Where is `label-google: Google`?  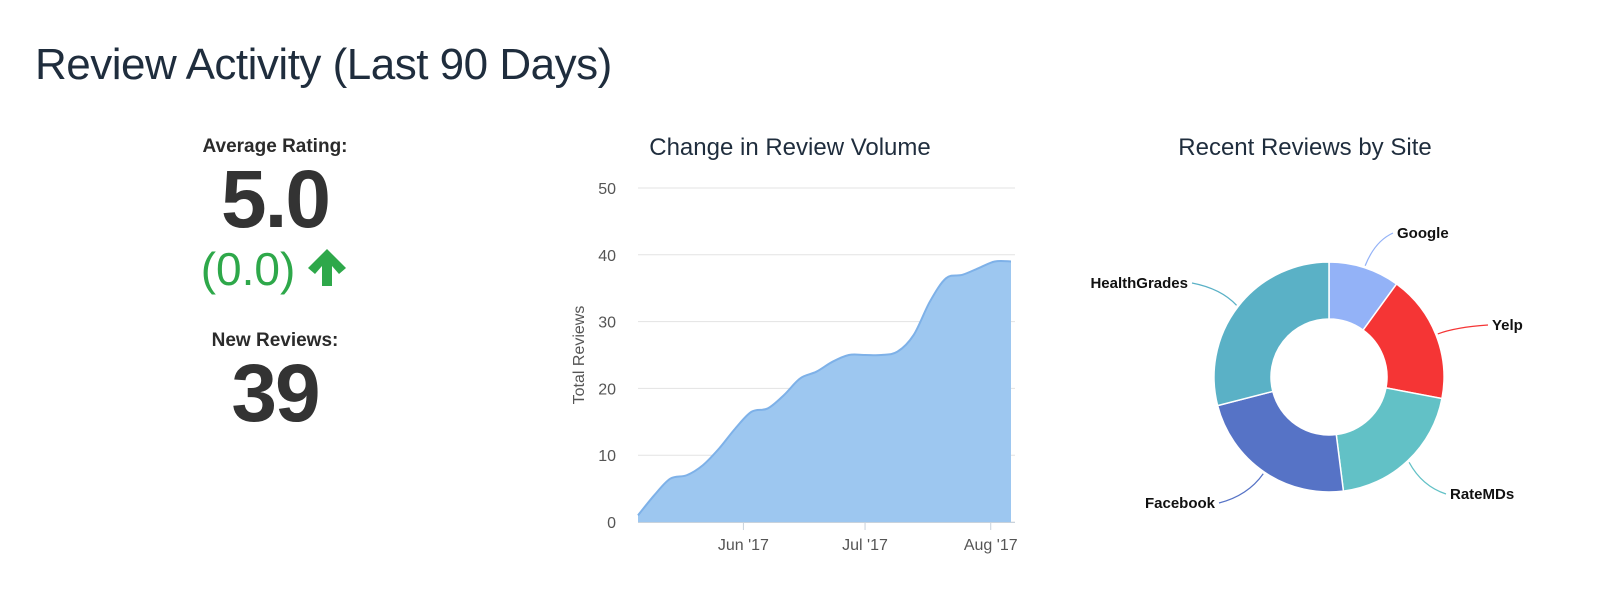 label-google: Google is located at coordinates (1423, 233).